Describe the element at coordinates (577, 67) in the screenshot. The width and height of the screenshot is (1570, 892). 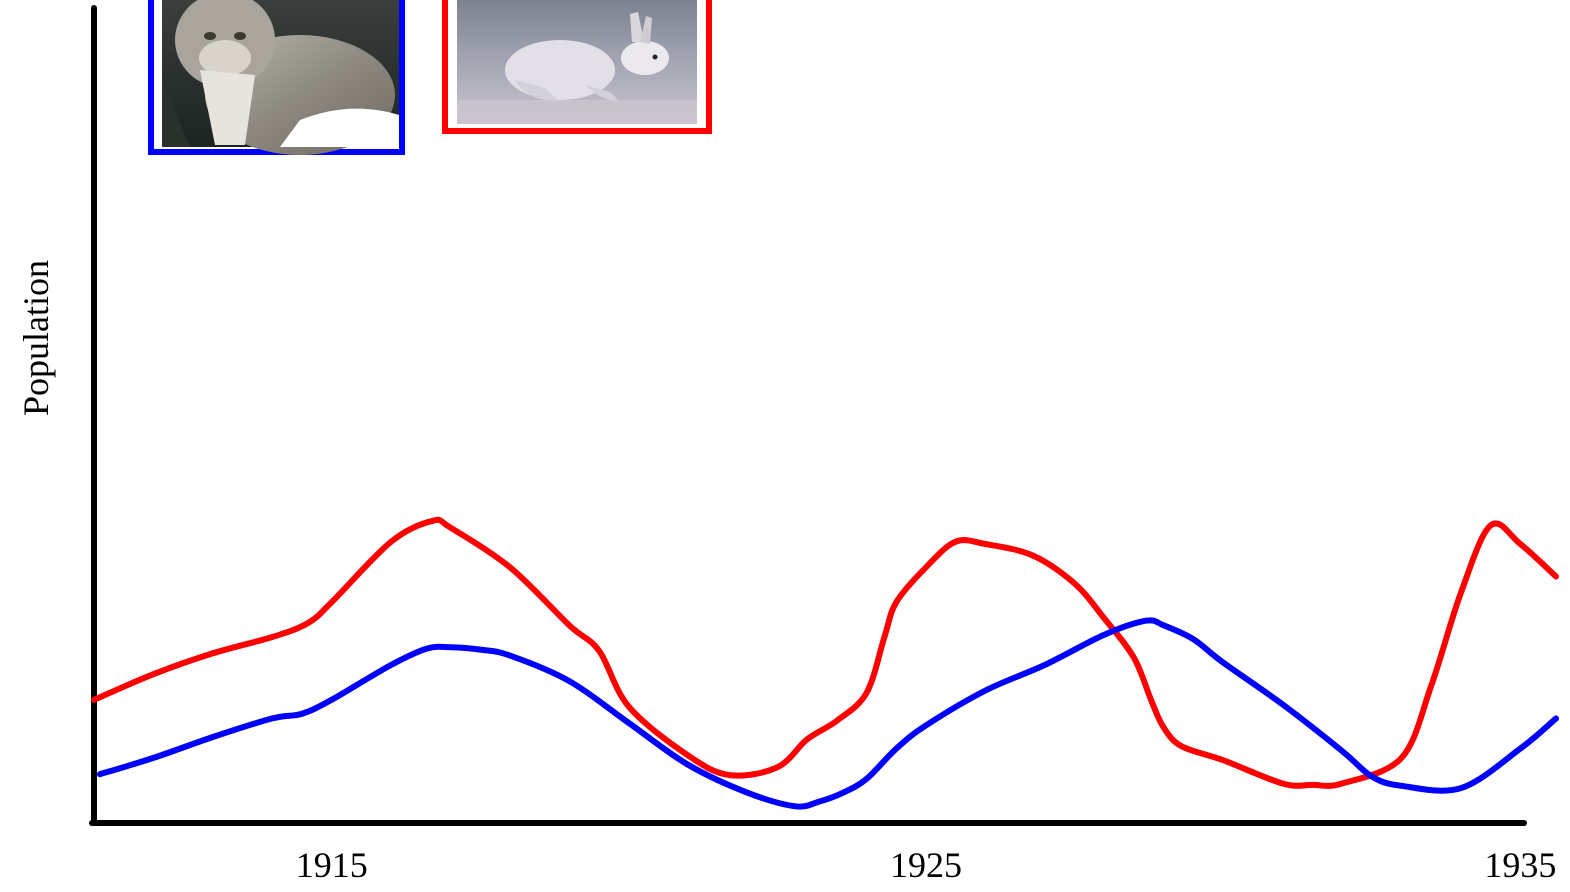
I see `snowshoe-hare-photo` at that location.